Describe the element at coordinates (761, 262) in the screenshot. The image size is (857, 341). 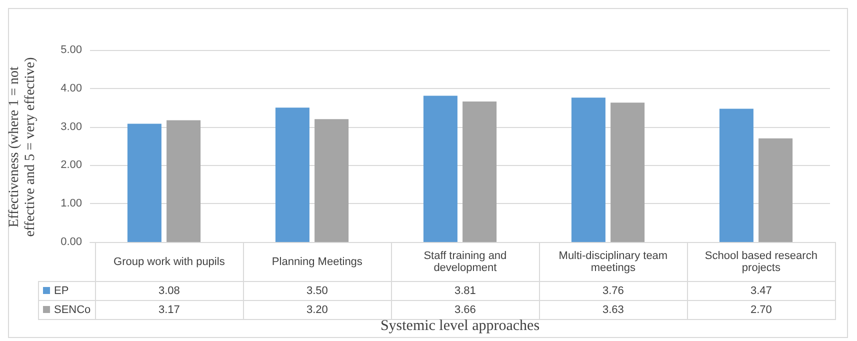
I see `x-tick-label: School based research projects` at that location.